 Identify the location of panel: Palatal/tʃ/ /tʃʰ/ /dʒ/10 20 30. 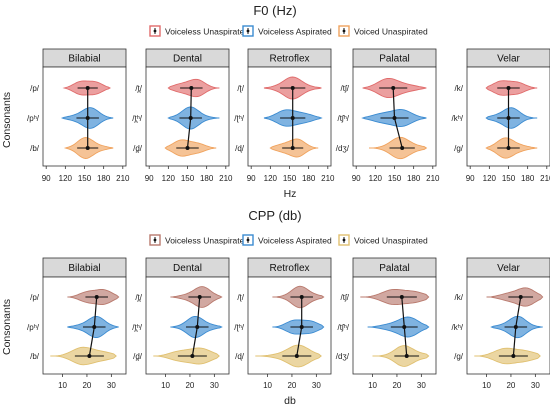
(386, 323).